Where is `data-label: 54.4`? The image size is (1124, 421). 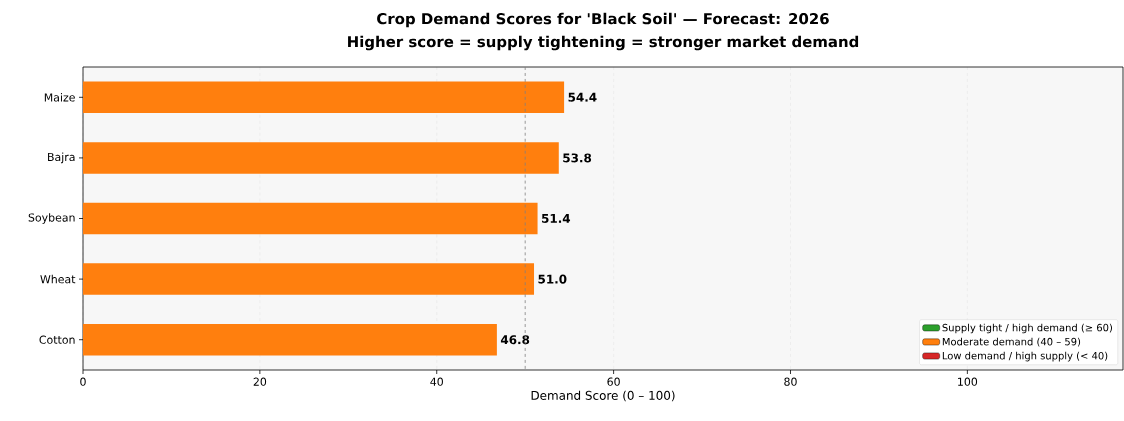
data-label: 54.4 is located at coordinates (582, 97).